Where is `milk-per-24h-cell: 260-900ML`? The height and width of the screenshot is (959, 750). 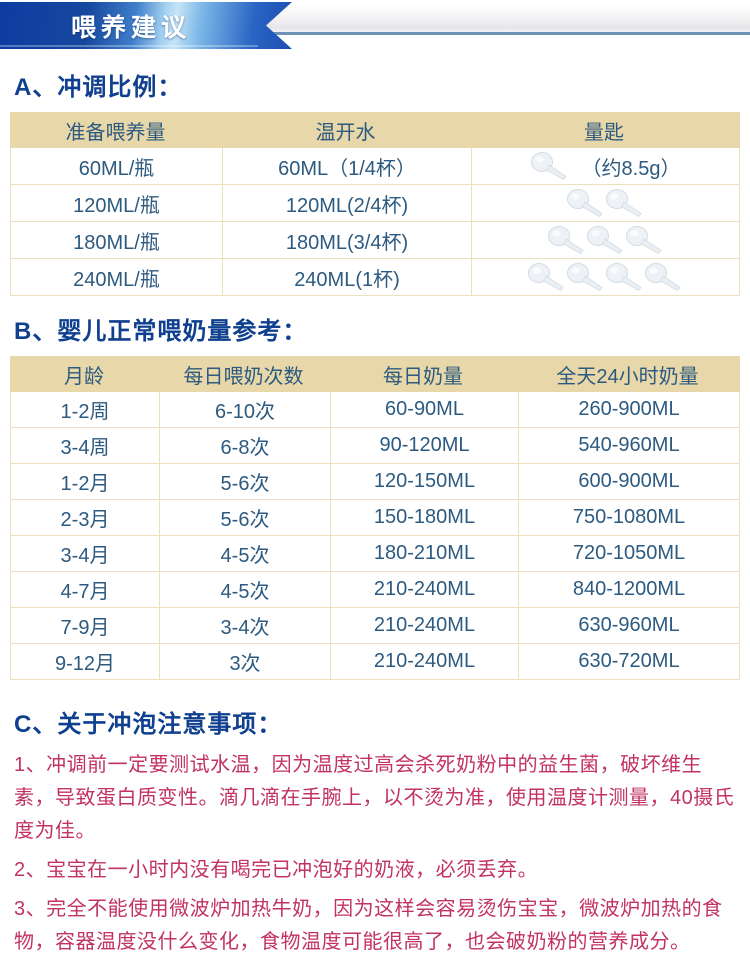
milk-per-24h-cell: 260-900ML is located at coordinates (628, 409).